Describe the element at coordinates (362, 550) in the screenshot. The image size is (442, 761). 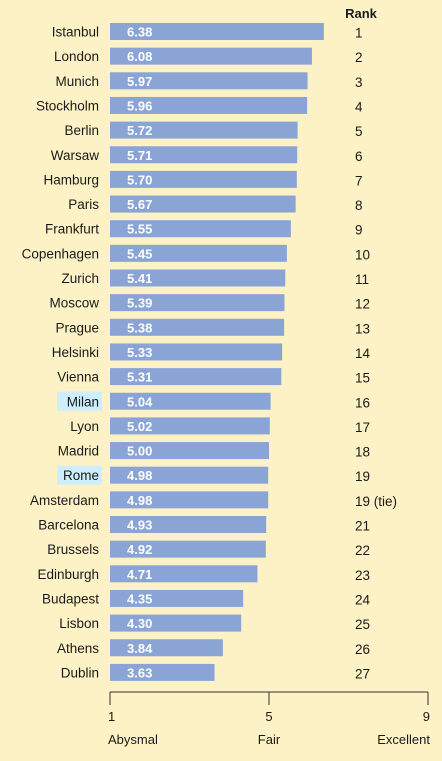
I see `rank-label: 22` at that location.